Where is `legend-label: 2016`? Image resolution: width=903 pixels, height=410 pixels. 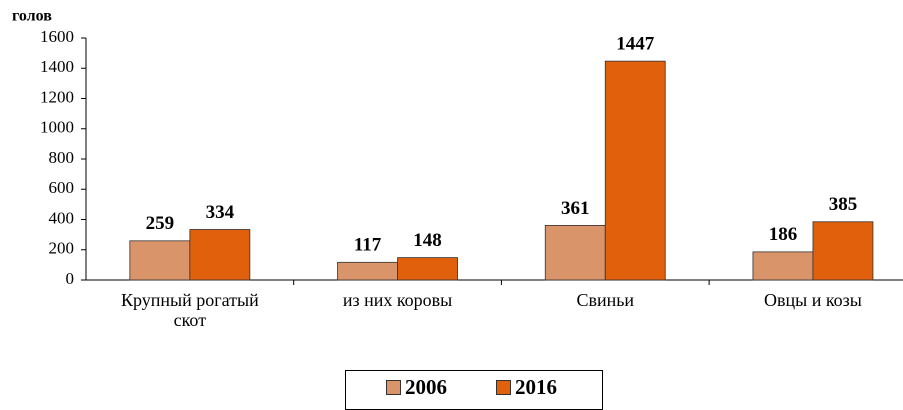
legend-label: 2016 is located at coordinates (536, 387).